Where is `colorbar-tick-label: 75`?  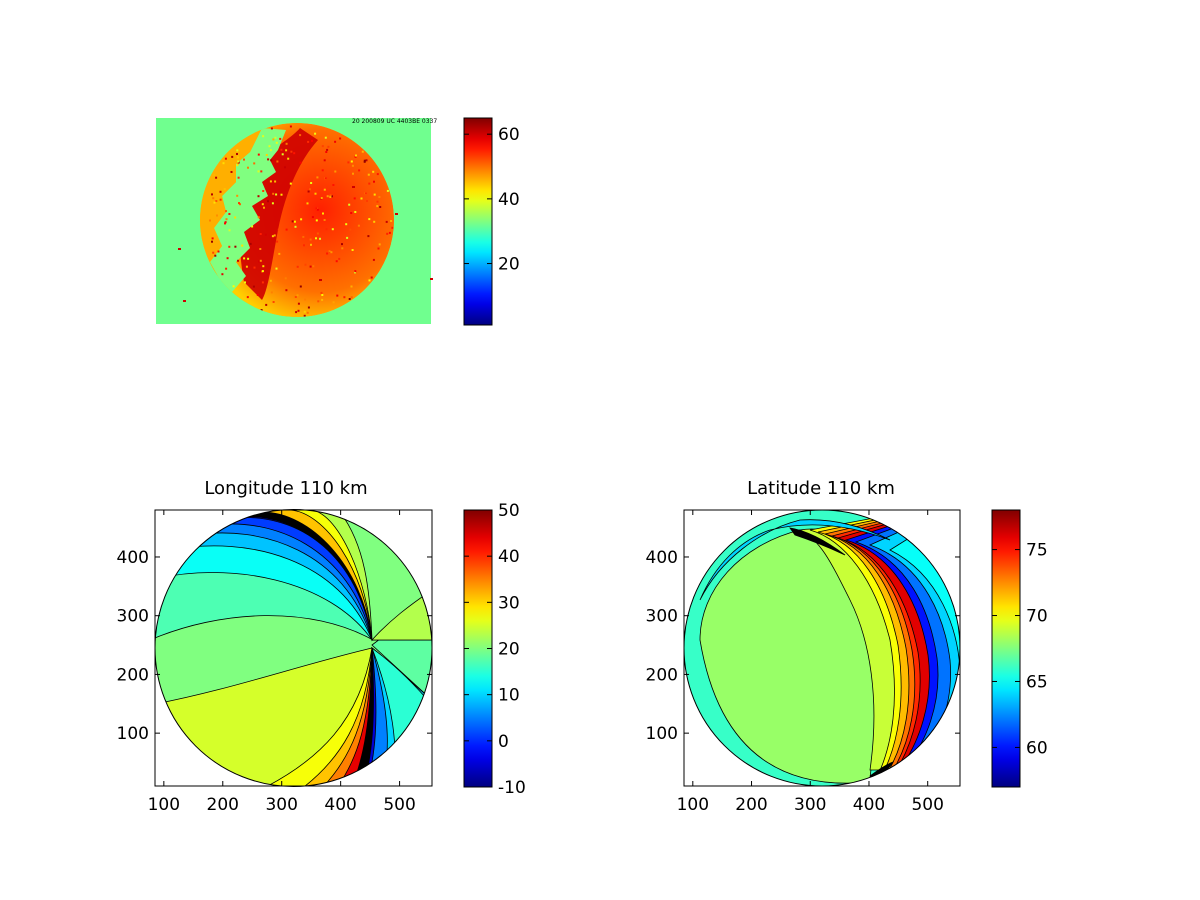 colorbar-tick-label: 75 is located at coordinates (1037, 551).